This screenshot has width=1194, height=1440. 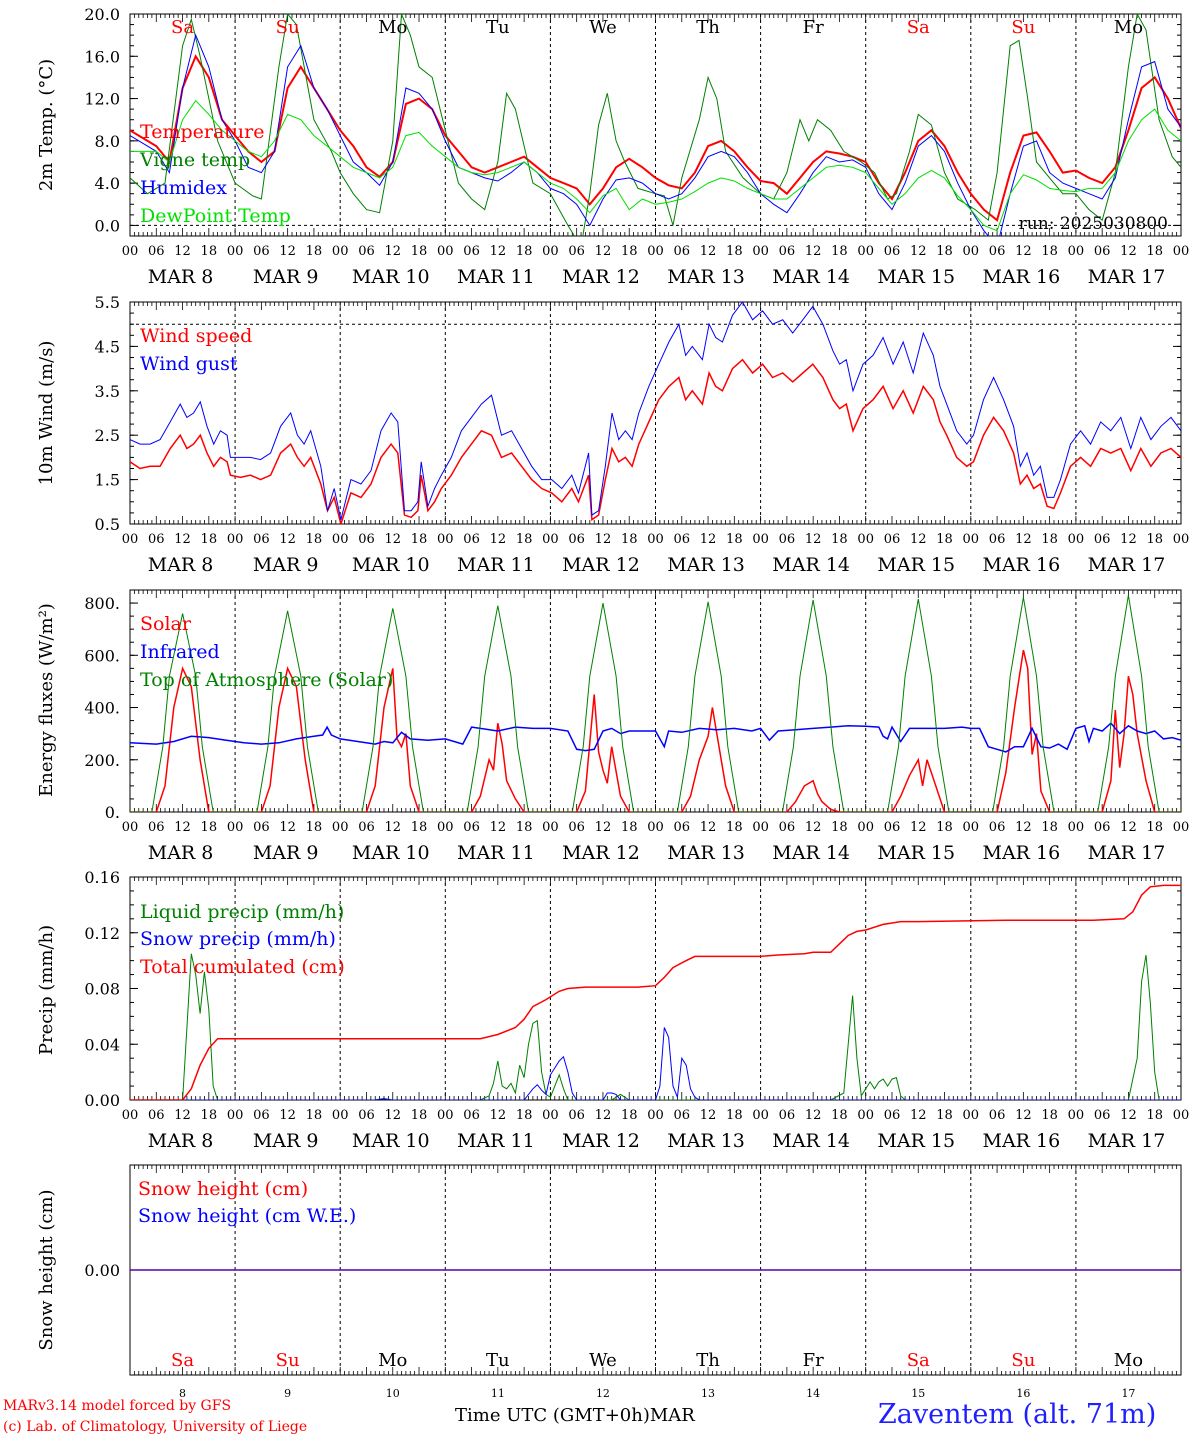 I want to click on legend-entry: DewPoint Temp, so click(x=215, y=216).